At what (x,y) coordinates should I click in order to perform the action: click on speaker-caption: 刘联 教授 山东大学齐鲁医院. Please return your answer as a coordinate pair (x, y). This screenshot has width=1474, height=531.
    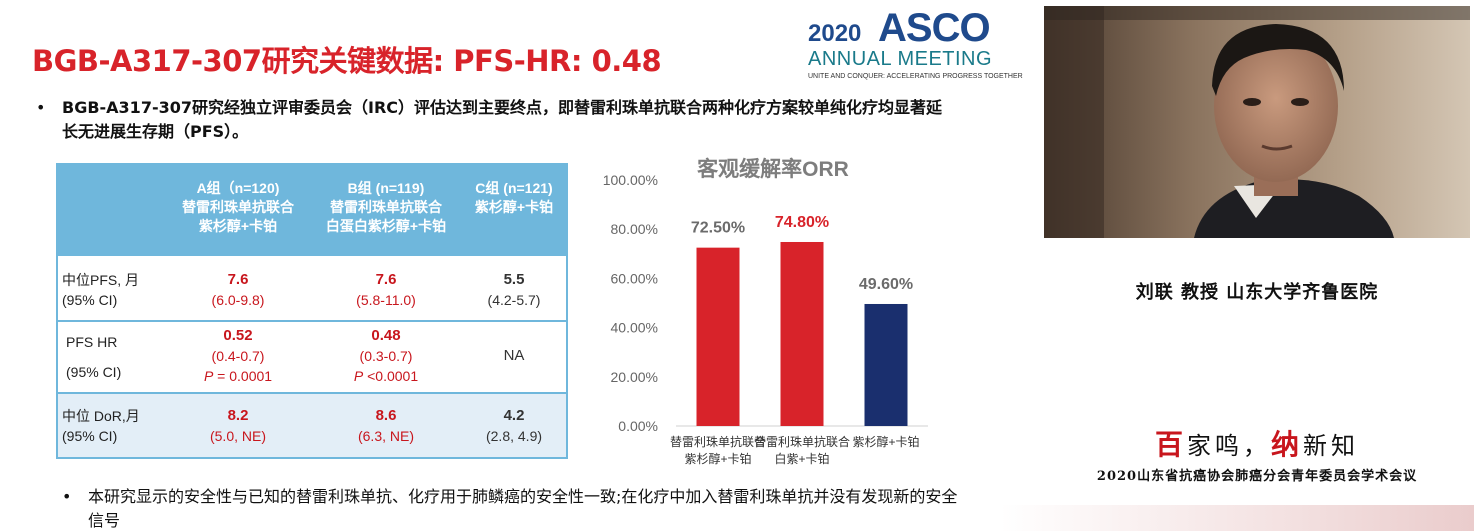
    Looking at the image, I should click on (1257, 292).